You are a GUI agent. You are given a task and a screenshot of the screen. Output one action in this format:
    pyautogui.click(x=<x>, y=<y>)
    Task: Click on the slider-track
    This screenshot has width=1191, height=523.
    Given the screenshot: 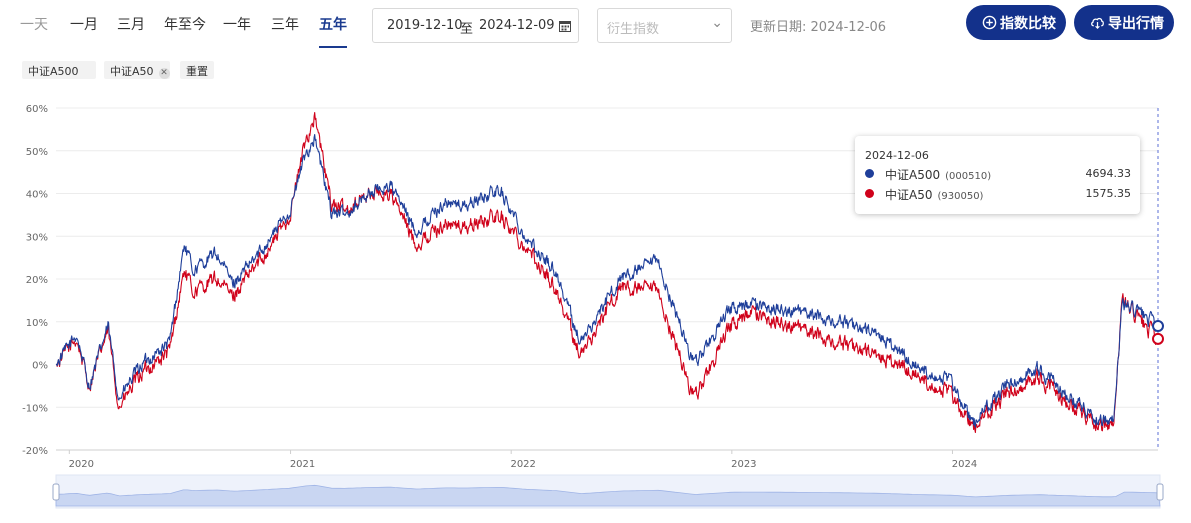 What is the action you would take?
    pyautogui.click(x=608, y=491)
    